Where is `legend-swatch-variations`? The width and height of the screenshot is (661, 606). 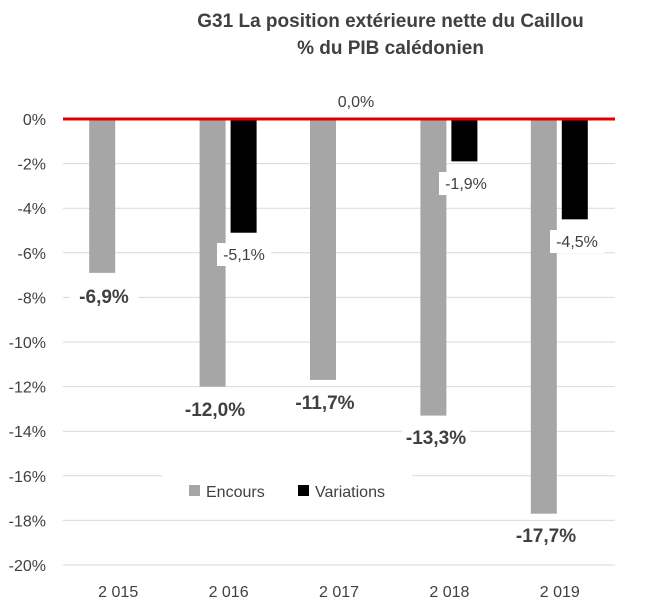 legend-swatch-variations is located at coordinates (303, 490).